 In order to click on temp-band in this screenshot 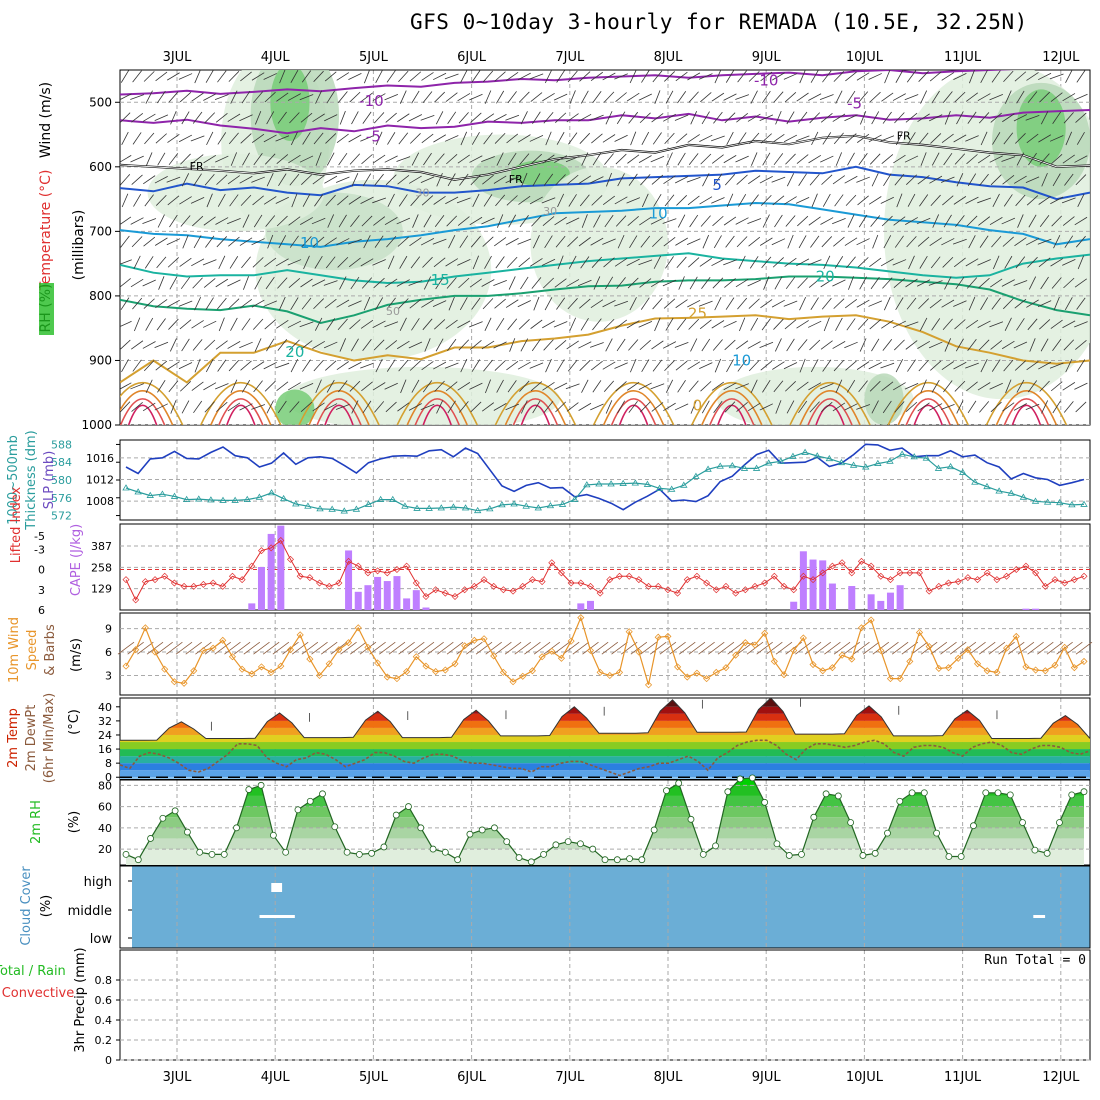, I will do `click(605, 746)`.